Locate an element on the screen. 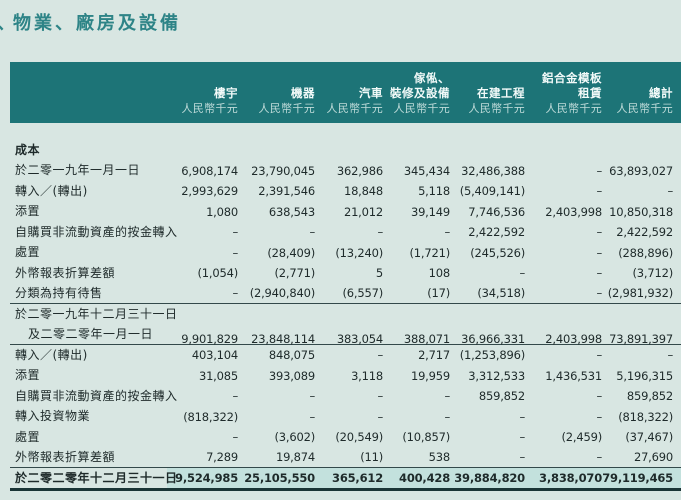 Image resolution: width=681 pixels, height=500 pixels. cell-value: (2,981,932) is located at coordinates (640, 293).